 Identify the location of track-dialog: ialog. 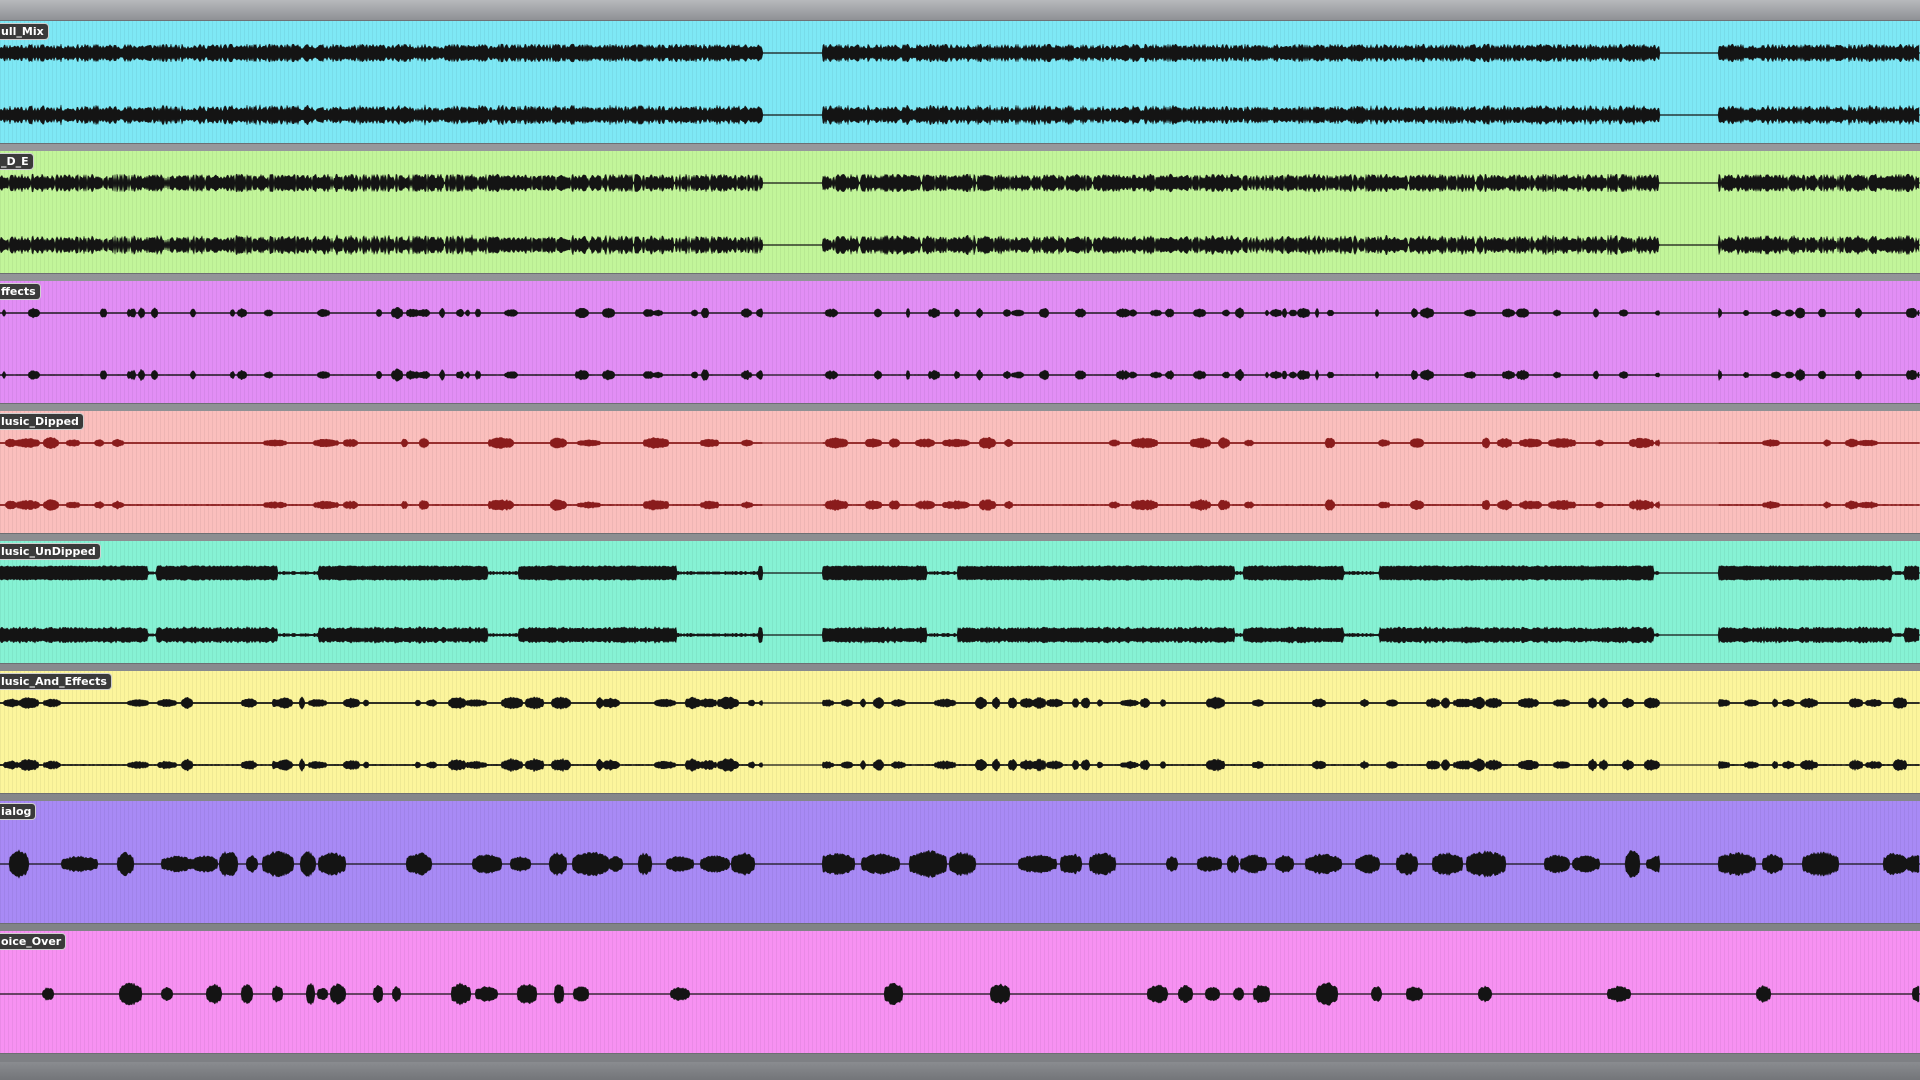
(960, 862).